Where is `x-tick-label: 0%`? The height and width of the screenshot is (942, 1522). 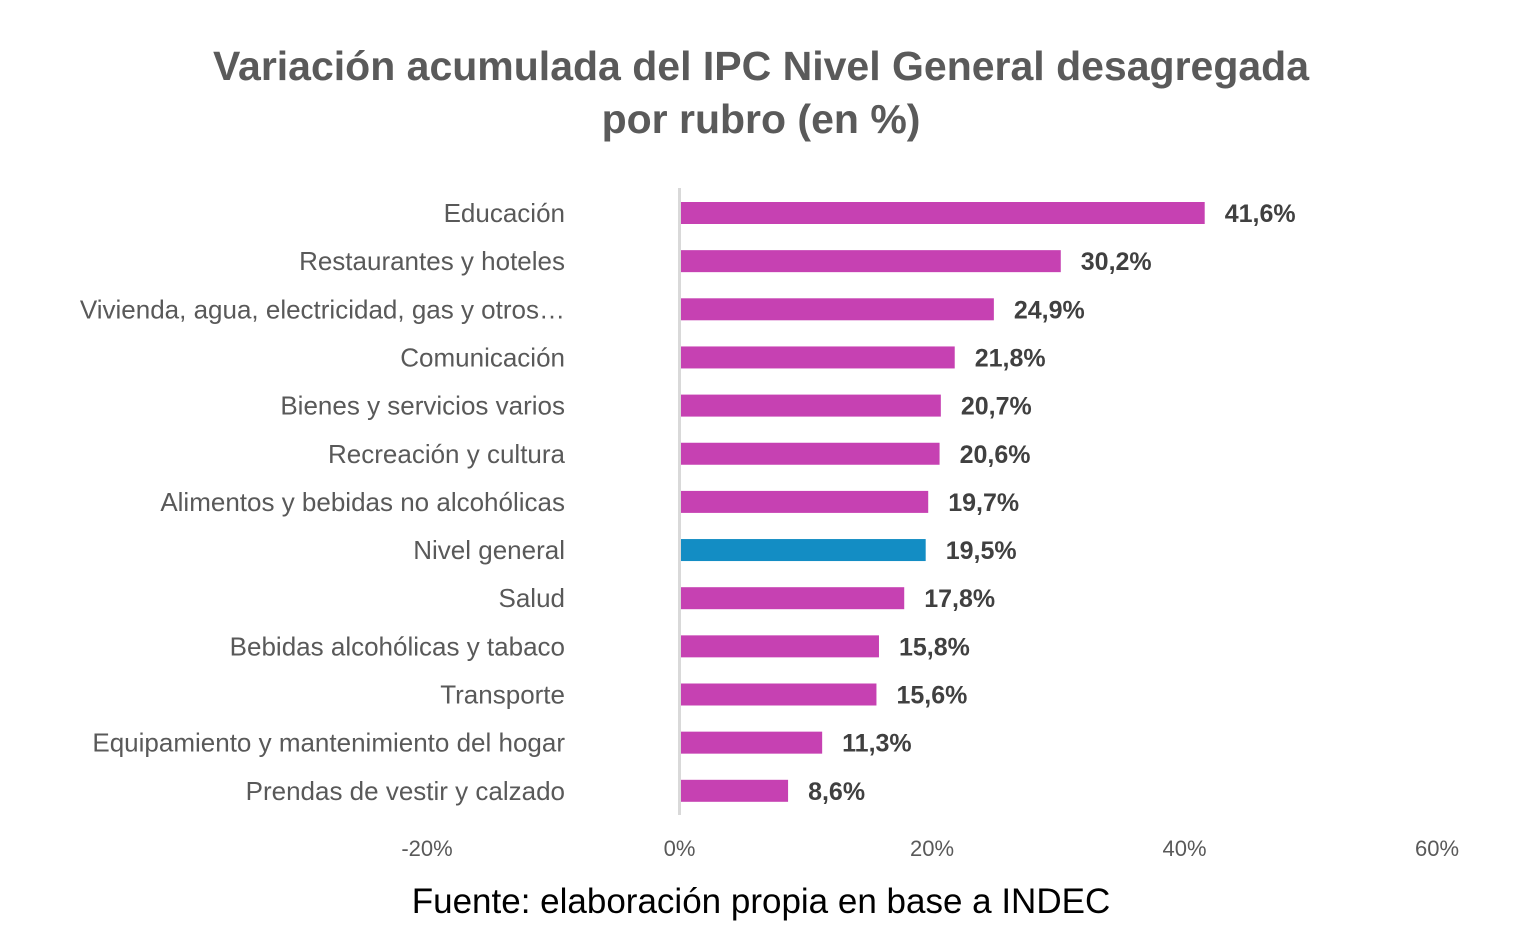 x-tick-label: 0% is located at coordinates (680, 848).